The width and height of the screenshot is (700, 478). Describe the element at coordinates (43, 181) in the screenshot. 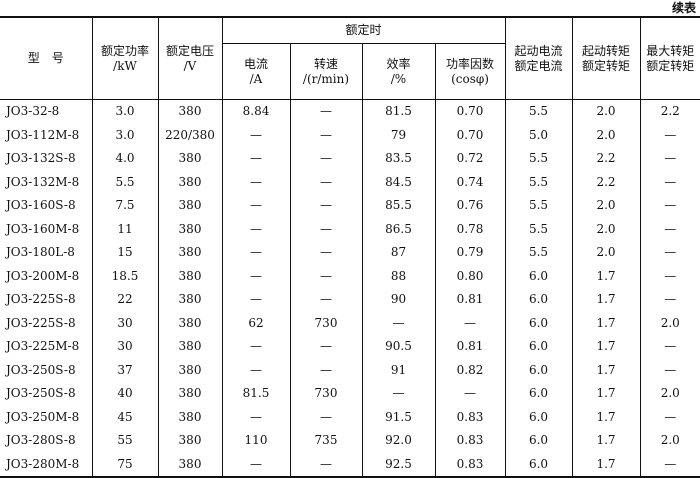

I see `table-cell: JO3-132M-8` at that location.